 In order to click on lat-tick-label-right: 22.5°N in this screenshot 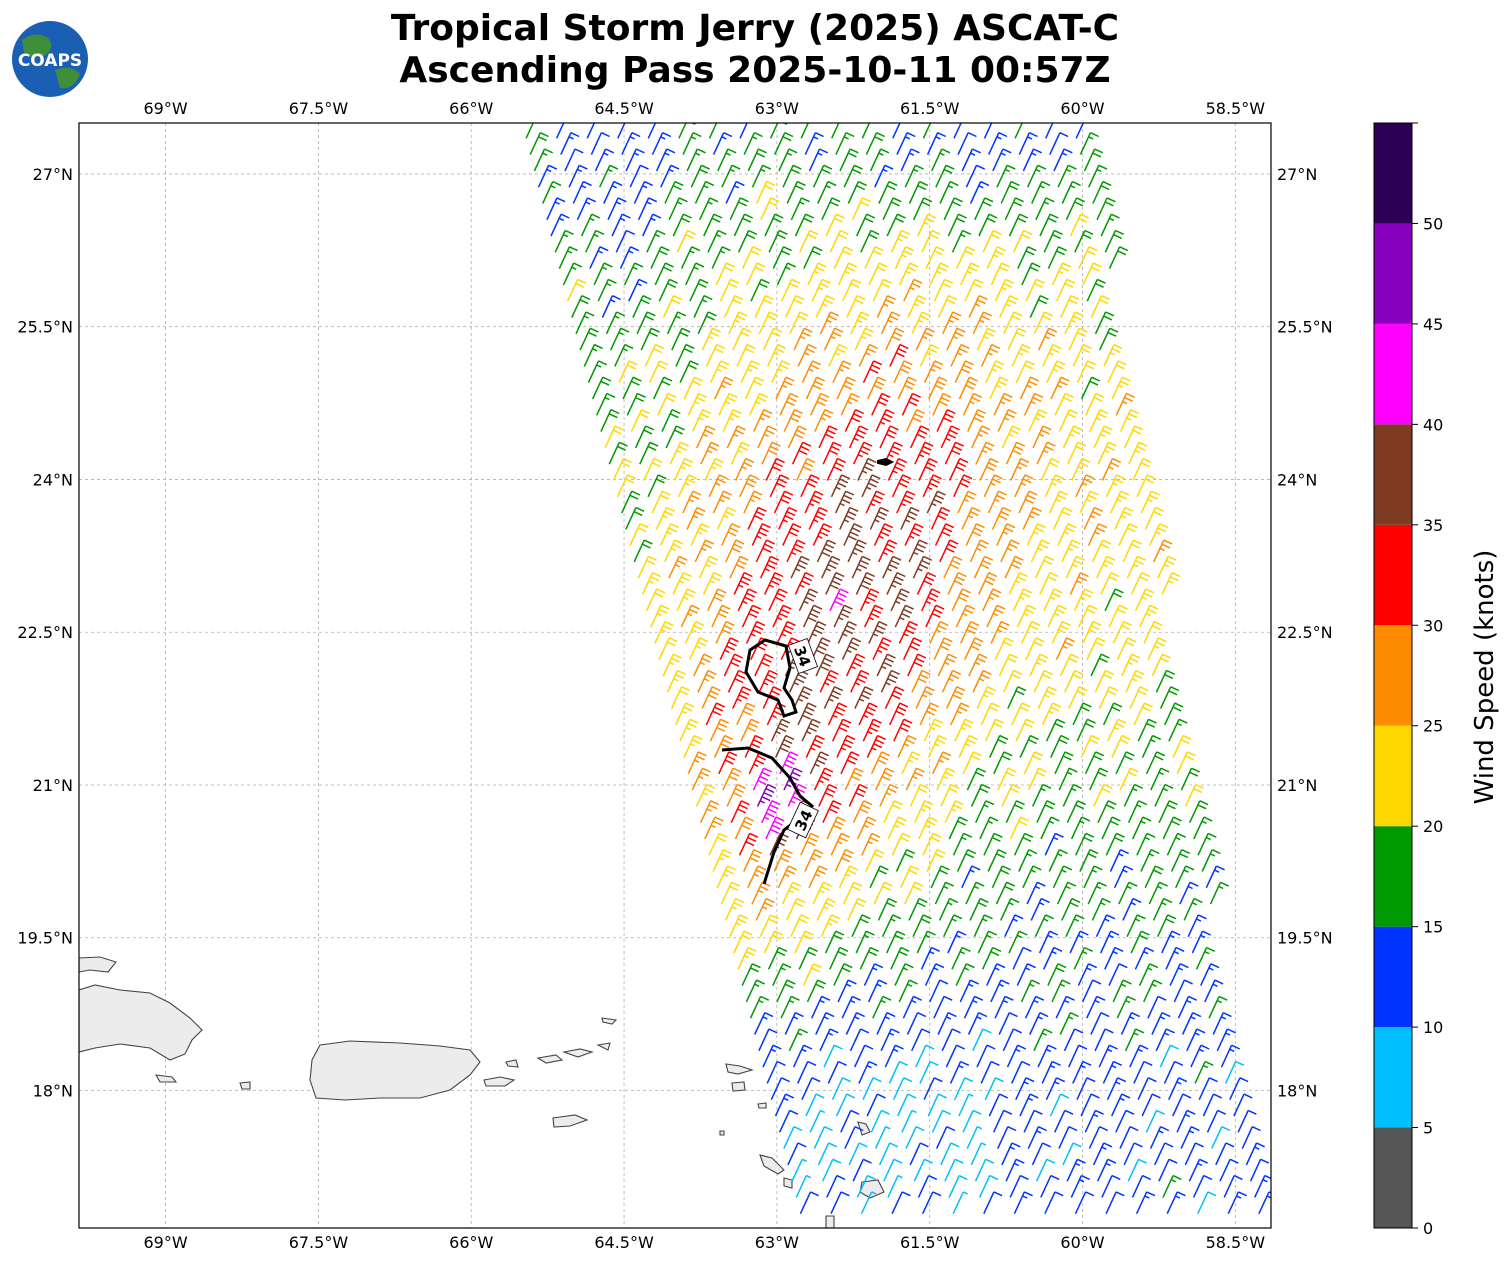, I will do `click(1305, 632)`.